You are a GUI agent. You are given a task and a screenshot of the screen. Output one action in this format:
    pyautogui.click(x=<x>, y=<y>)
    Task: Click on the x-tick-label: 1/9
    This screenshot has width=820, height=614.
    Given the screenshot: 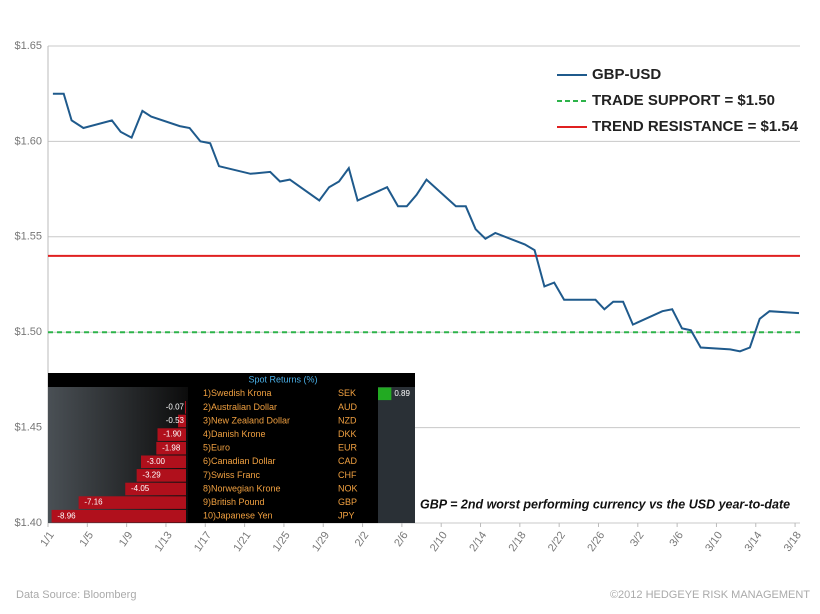 What is the action you would take?
    pyautogui.click(x=126, y=539)
    